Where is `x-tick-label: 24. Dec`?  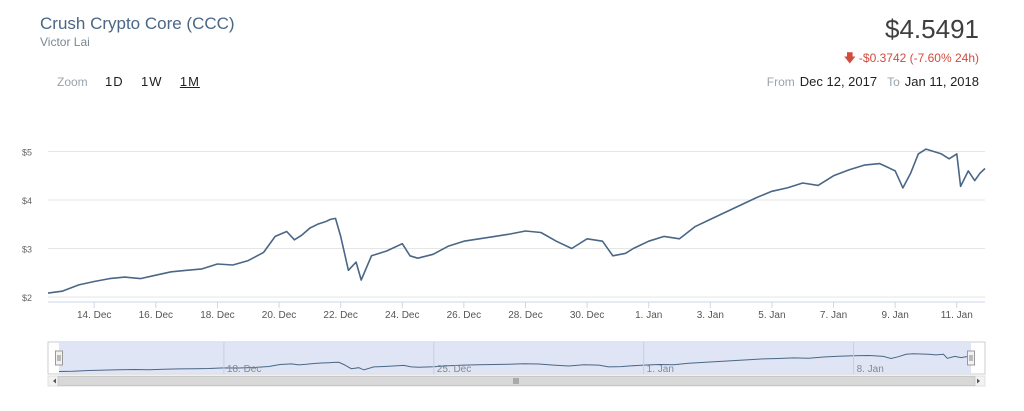
x-tick-label: 24. Dec is located at coordinates (402, 315).